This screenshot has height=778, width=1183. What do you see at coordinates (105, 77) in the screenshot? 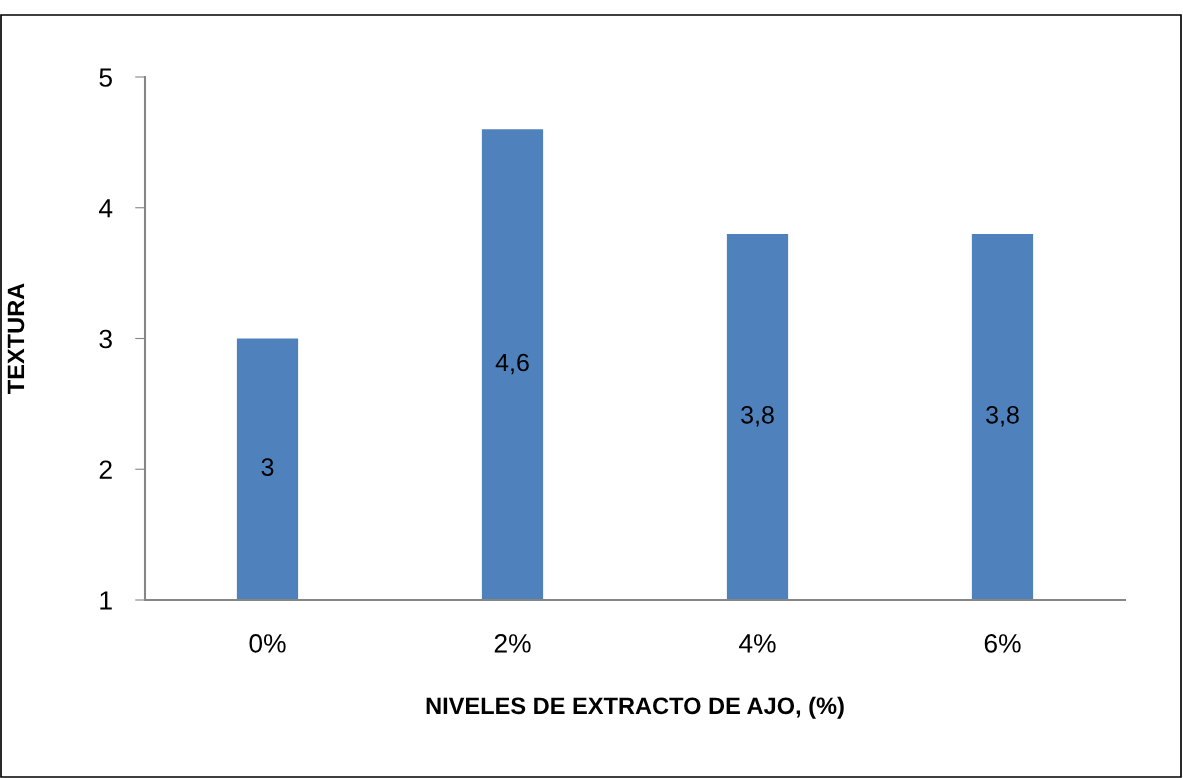
I see `y-tick-label: 5` at bounding box center [105, 77].